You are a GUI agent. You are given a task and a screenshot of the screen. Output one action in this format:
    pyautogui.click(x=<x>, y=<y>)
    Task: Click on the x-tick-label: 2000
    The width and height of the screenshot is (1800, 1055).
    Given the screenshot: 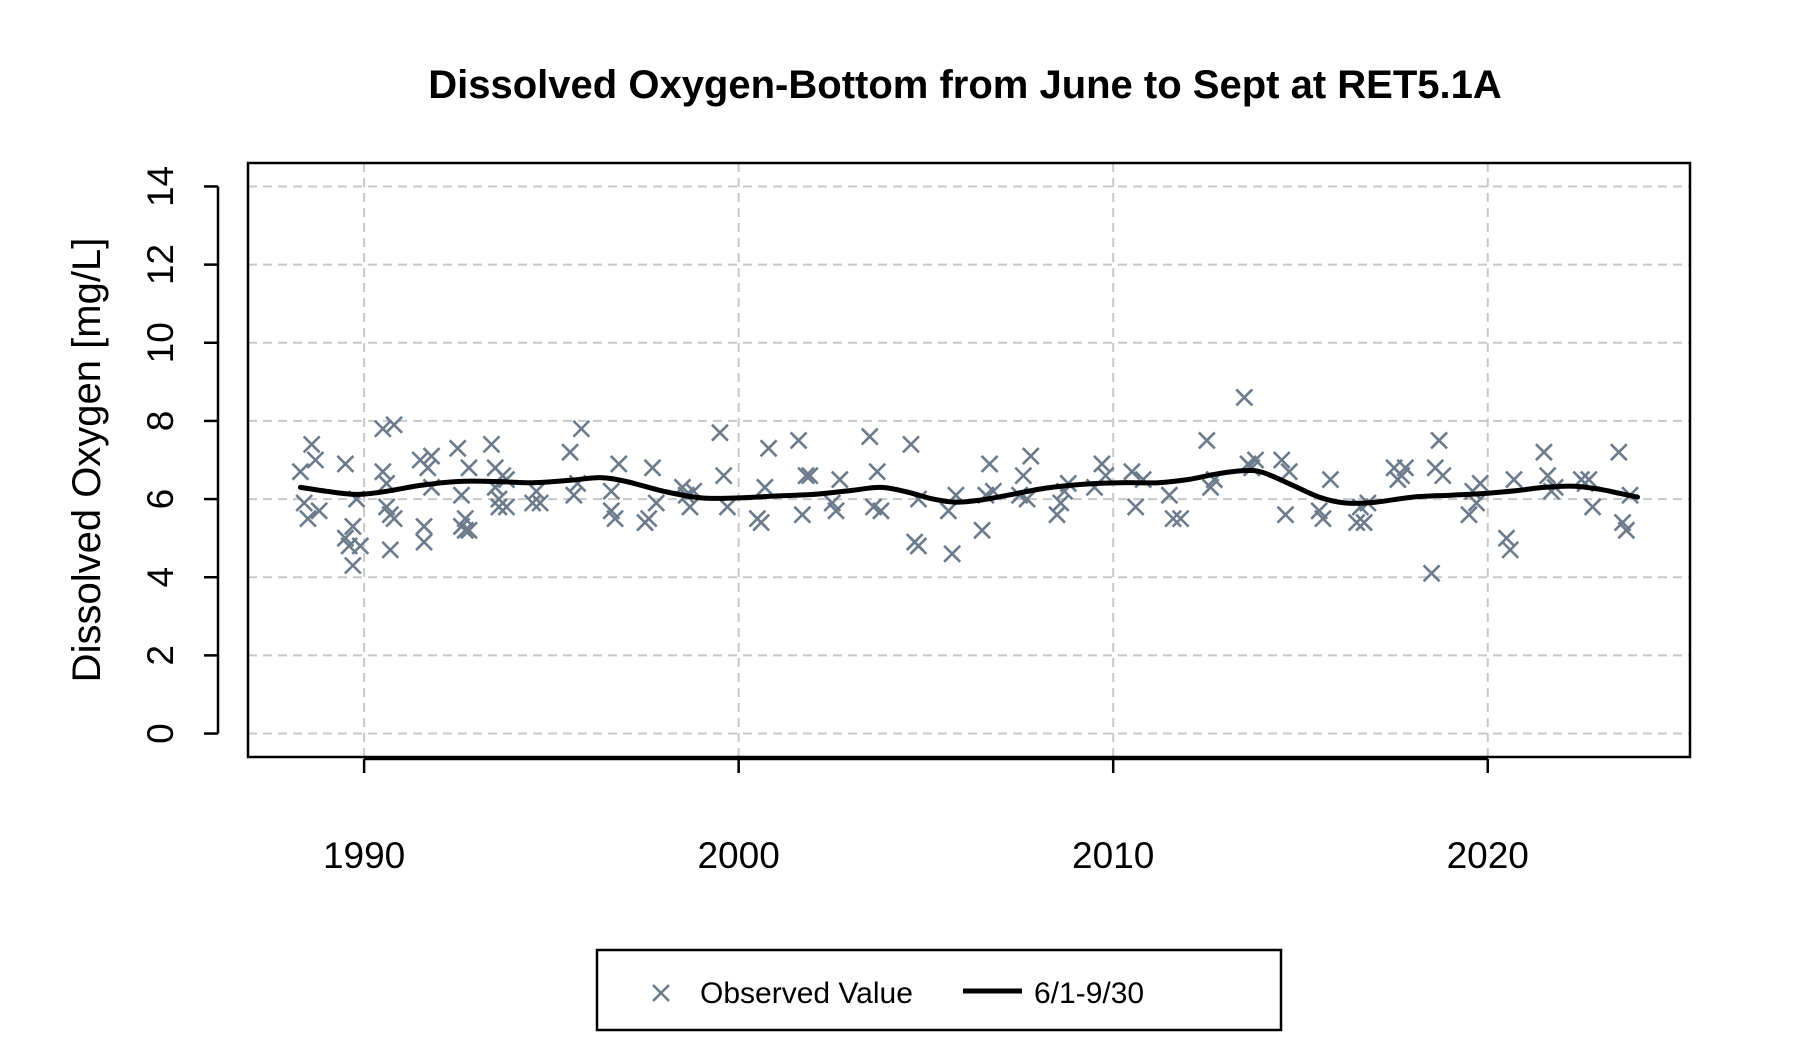 What is the action you would take?
    pyautogui.click(x=738, y=855)
    